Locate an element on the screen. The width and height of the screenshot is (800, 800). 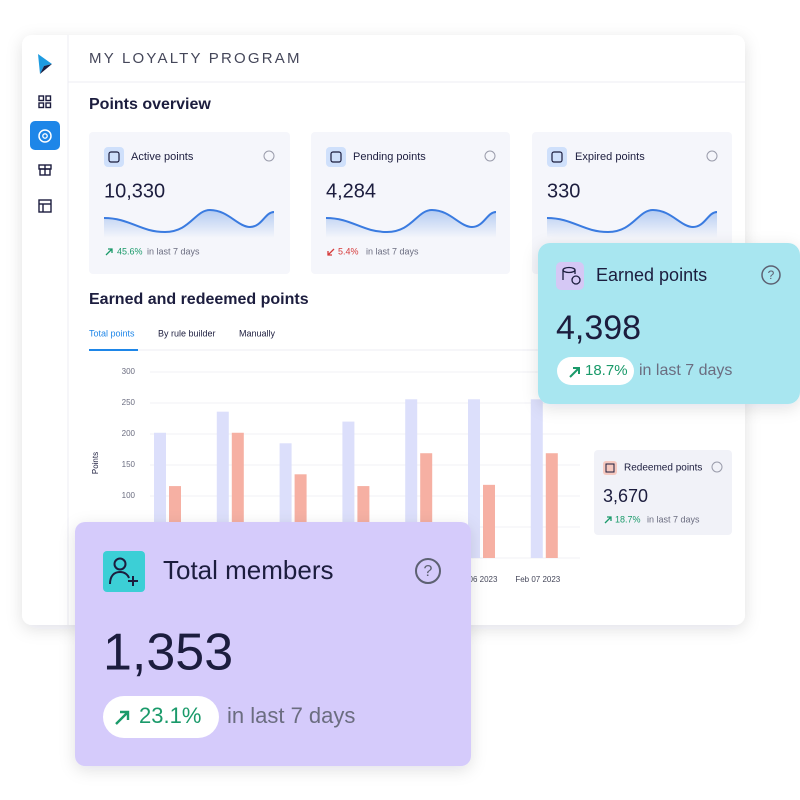
y-tick-label: 200 is located at coordinates (129, 433).